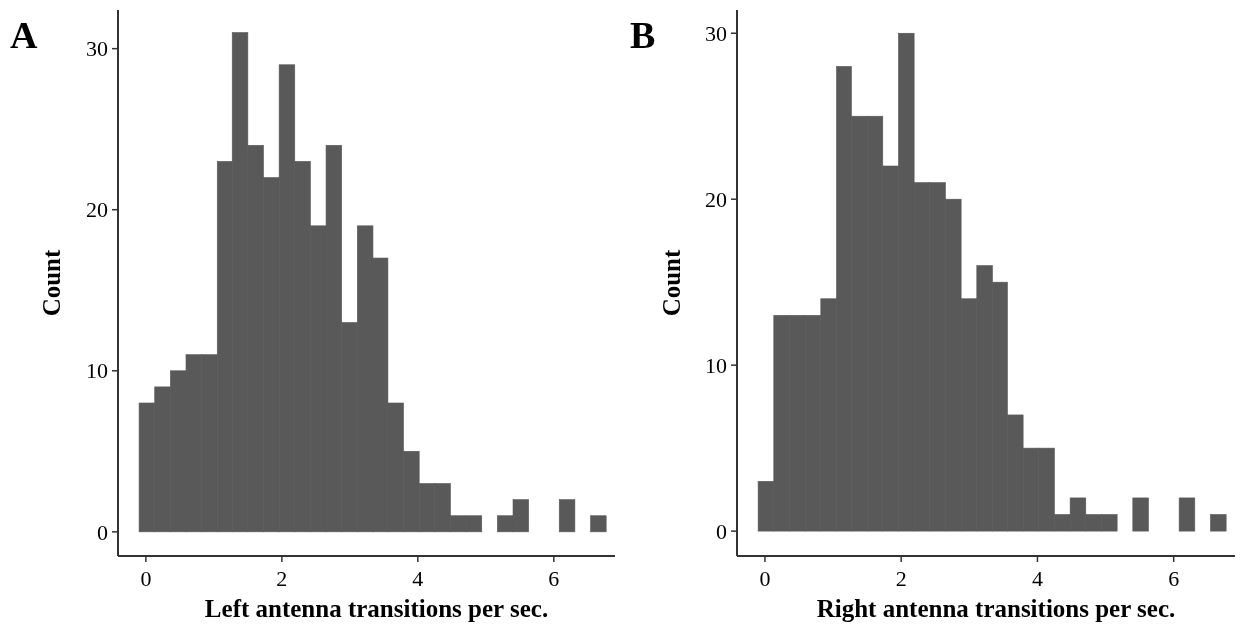  I want to click on chart-title: A, so click(24, 35).